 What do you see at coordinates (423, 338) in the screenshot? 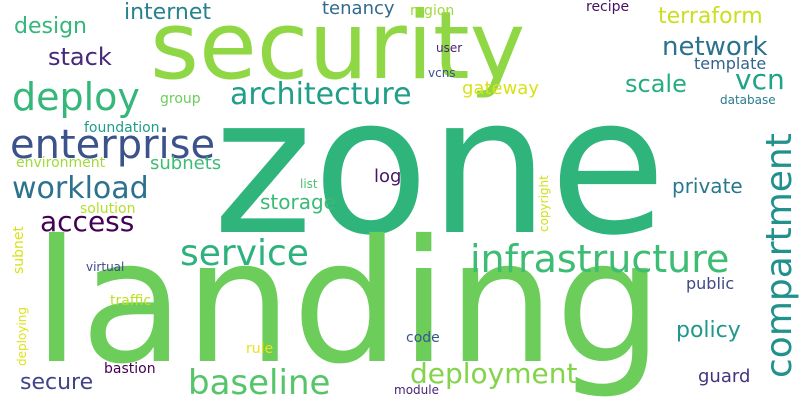
I see `word-code: code` at bounding box center [423, 338].